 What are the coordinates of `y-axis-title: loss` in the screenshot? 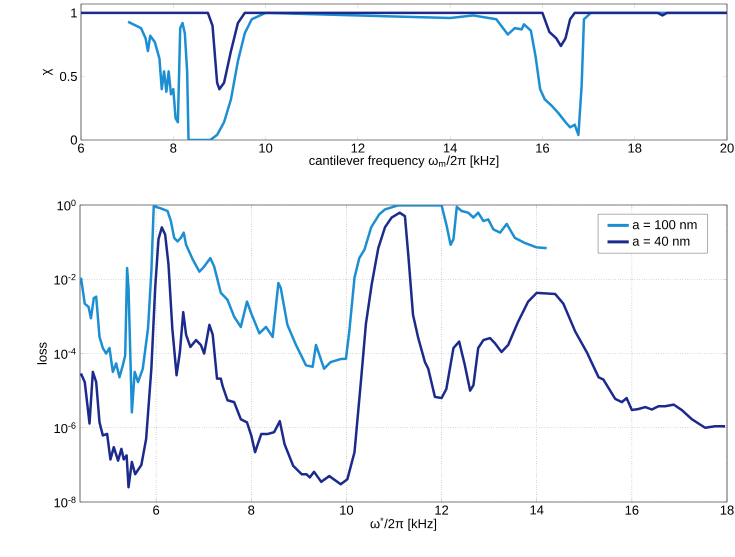 It's located at (42, 353).